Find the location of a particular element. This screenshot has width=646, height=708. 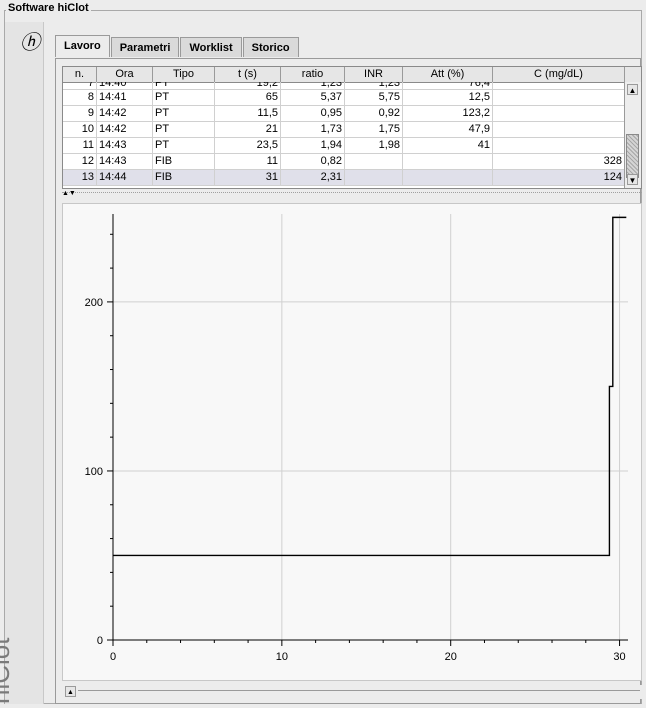

table-cell-t: 11,5 is located at coordinates (248, 113).